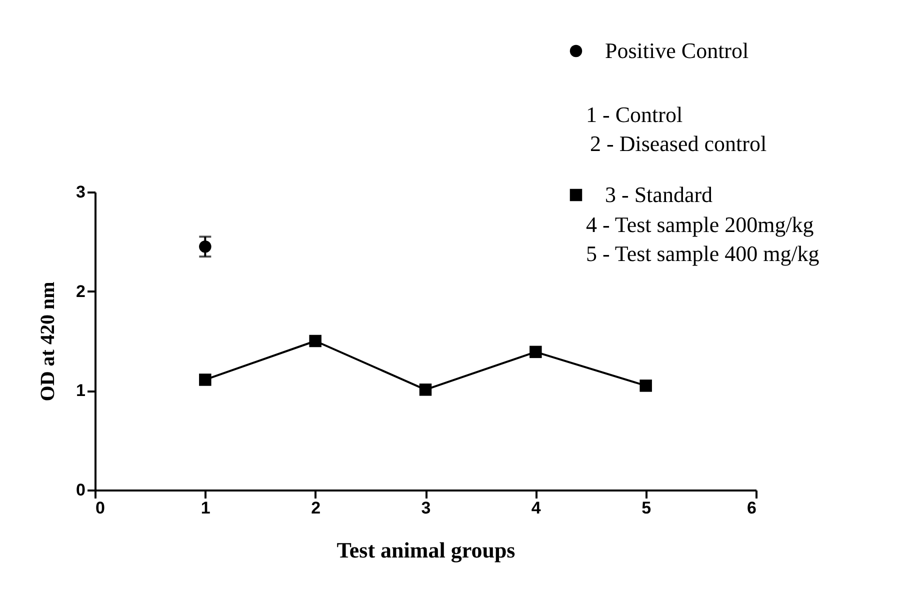 This screenshot has height=614, width=918. What do you see at coordinates (647, 508) in the screenshot?
I see `x-tick-label: 5` at bounding box center [647, 508].